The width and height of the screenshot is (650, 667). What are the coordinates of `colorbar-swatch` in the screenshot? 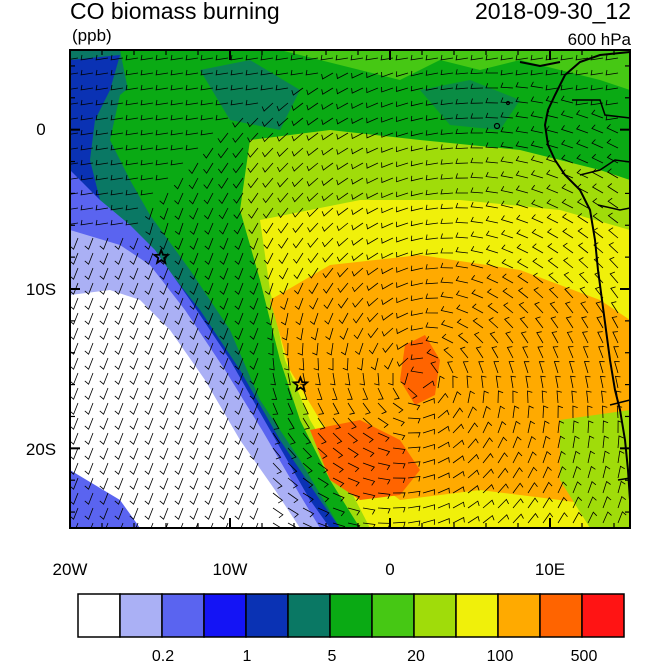 It's located at (225, 615).